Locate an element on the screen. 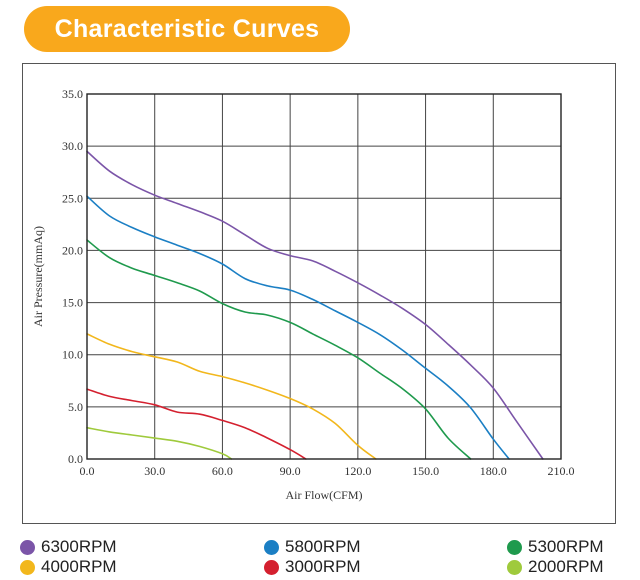  series-line-3000rpm is located at coordinates (196, 424).